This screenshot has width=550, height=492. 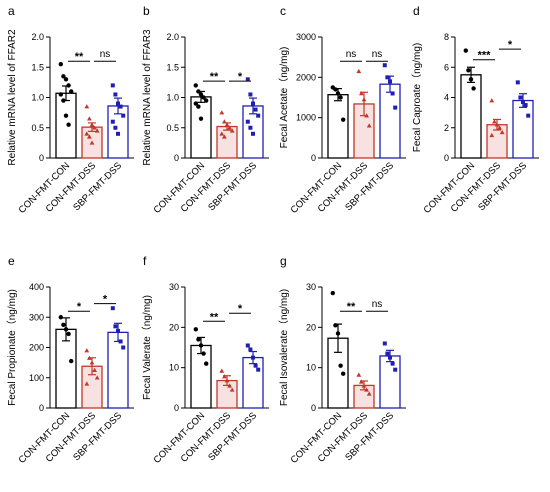 What do you see at coordinates (446, 67) in the screenshot?
I see `y-tick-label: 6` at bounding box center [446, 67].